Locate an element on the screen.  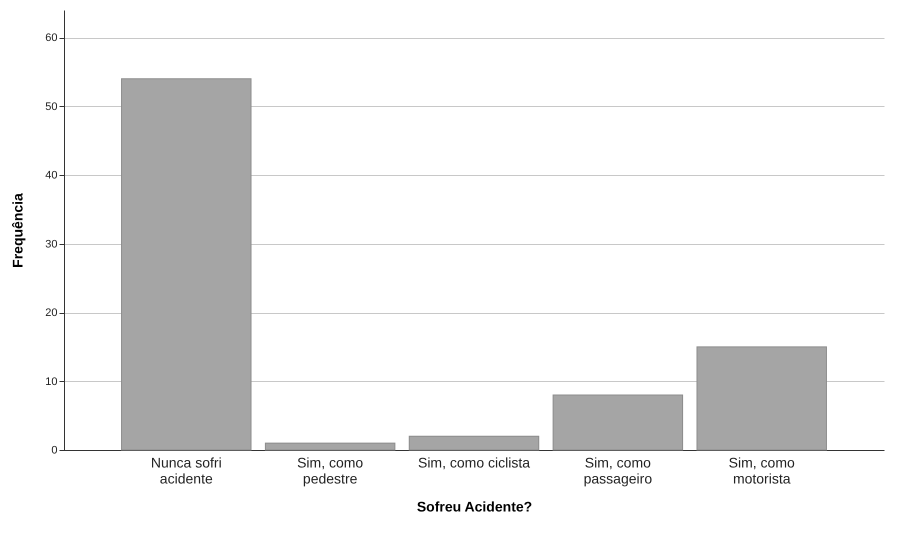
y-axis-title: Frequência is located at coordinates (17, 230).